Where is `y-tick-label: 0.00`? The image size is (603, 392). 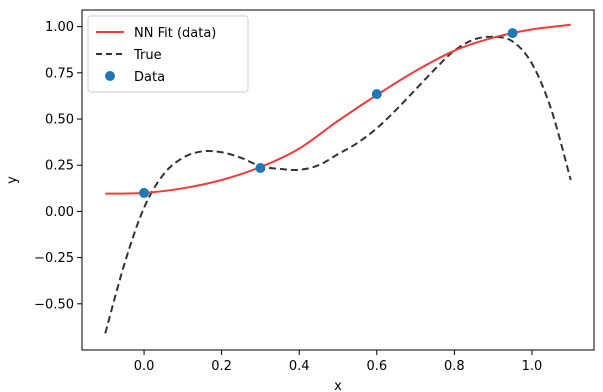 y-tick-label: 0.00 is located at coordinates (59, 212).